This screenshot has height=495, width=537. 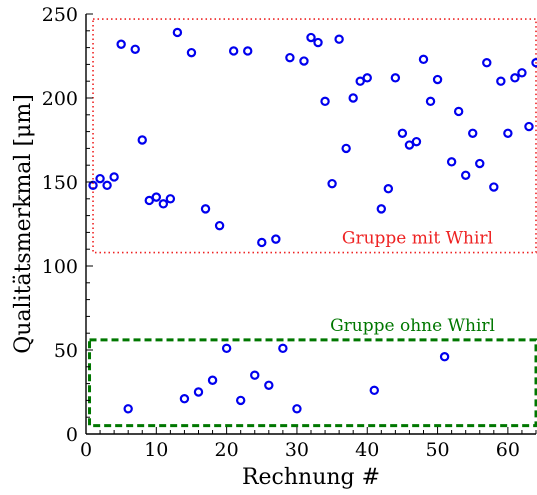 I want to click on y-tick-label: 100, so click(x=60, y=267).